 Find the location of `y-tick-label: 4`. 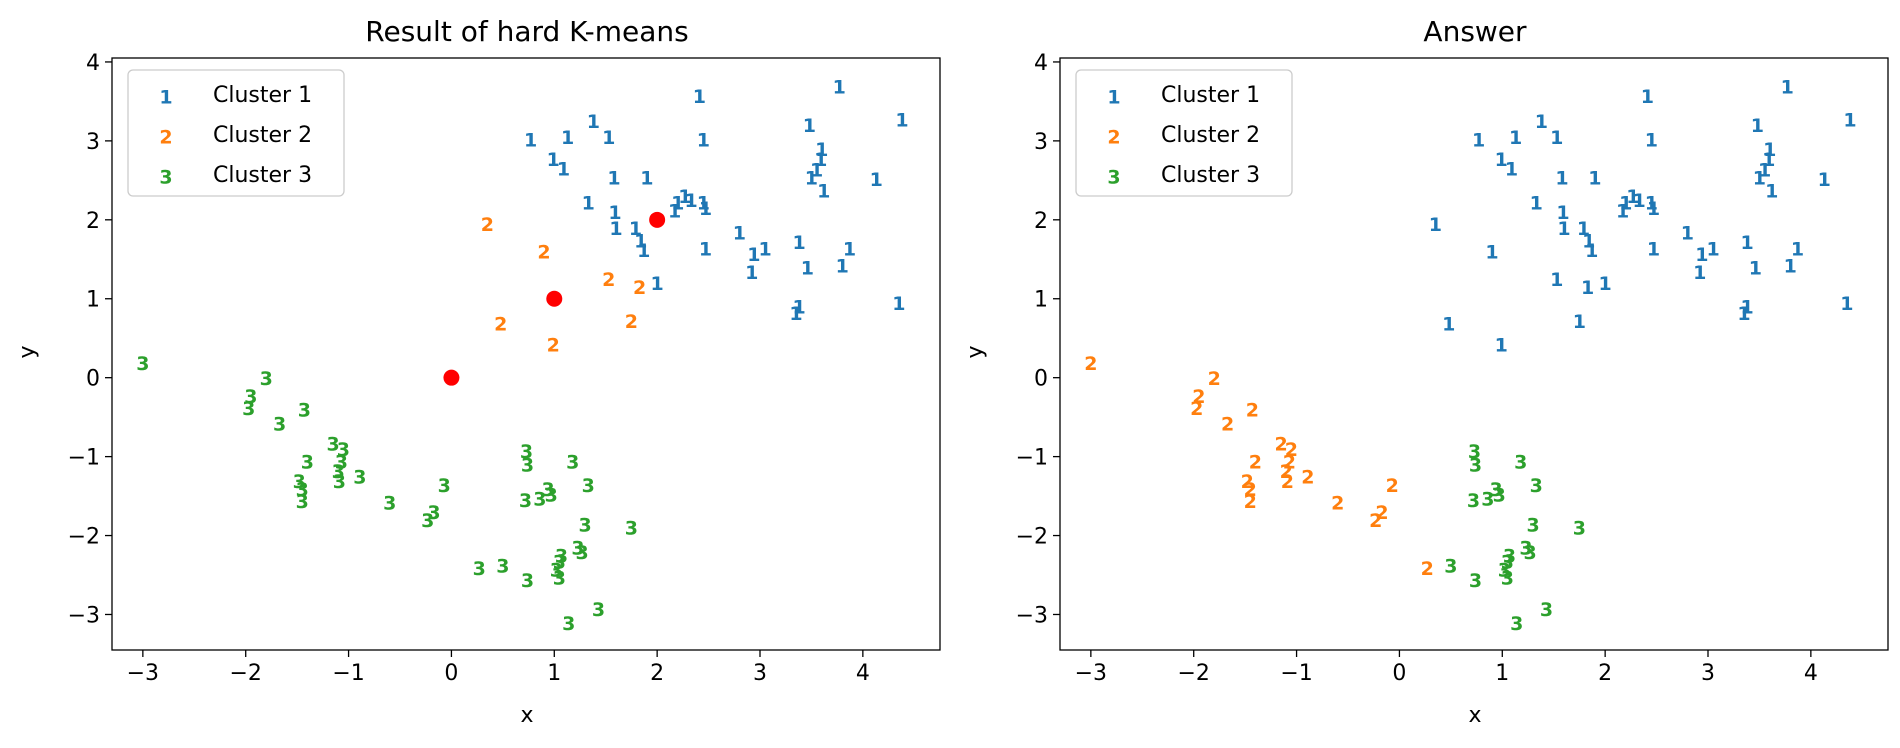

y-tick-label: 4 is located at coordinates (93, 63).